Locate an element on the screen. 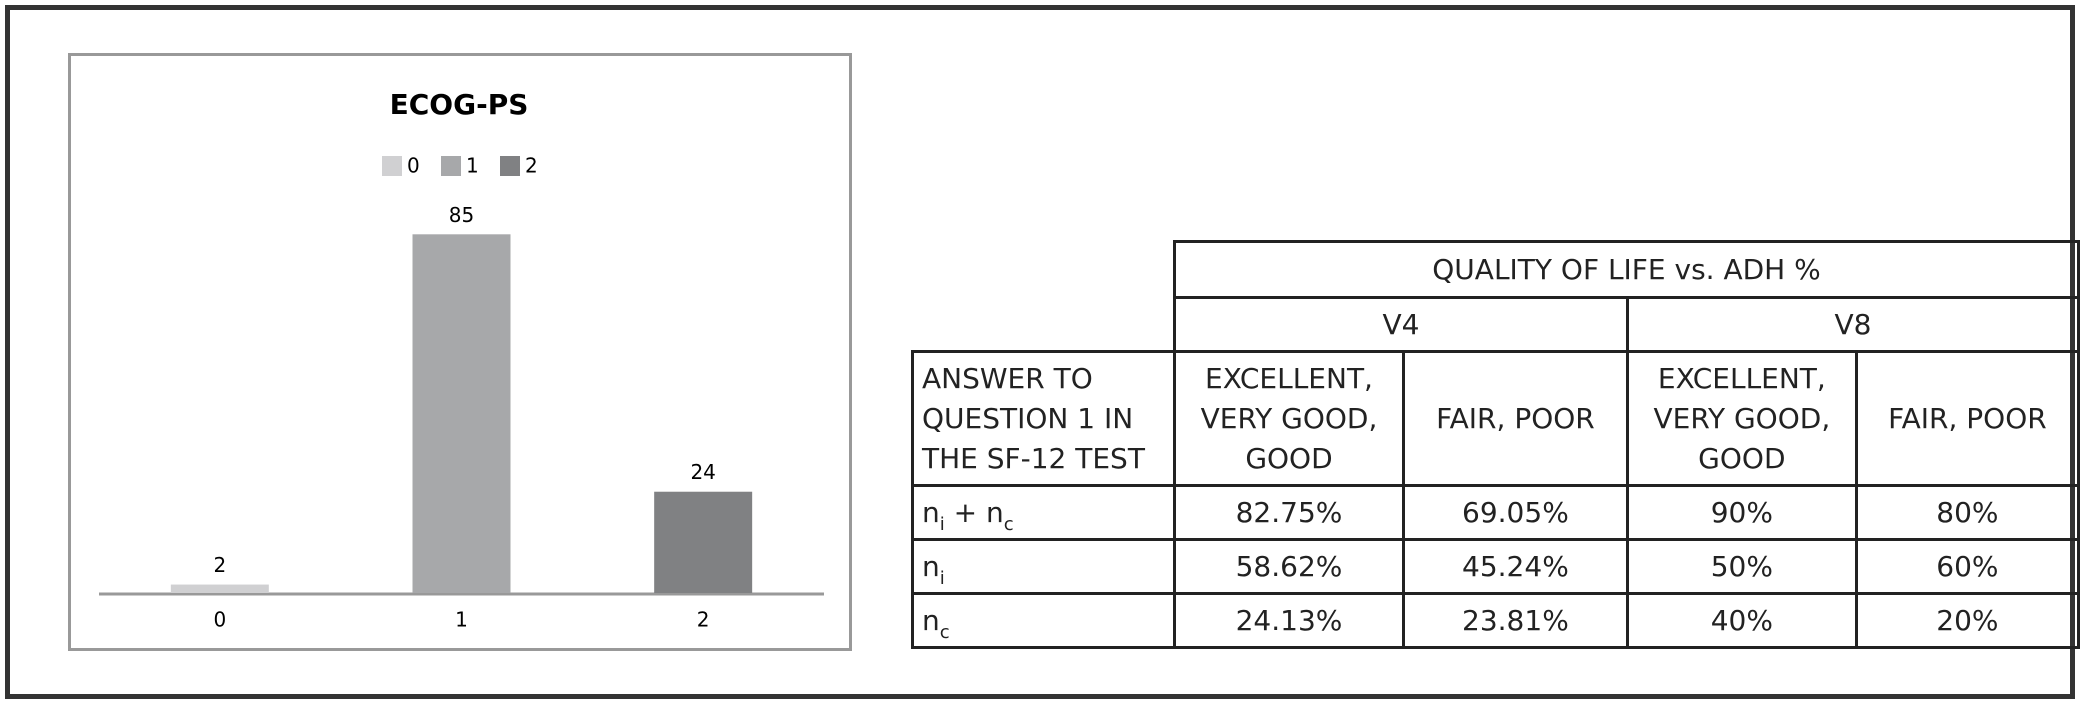 The height and width of the screenshot is (704, 2080). row-label: ni + nc is located at coordinates (1043, 512).